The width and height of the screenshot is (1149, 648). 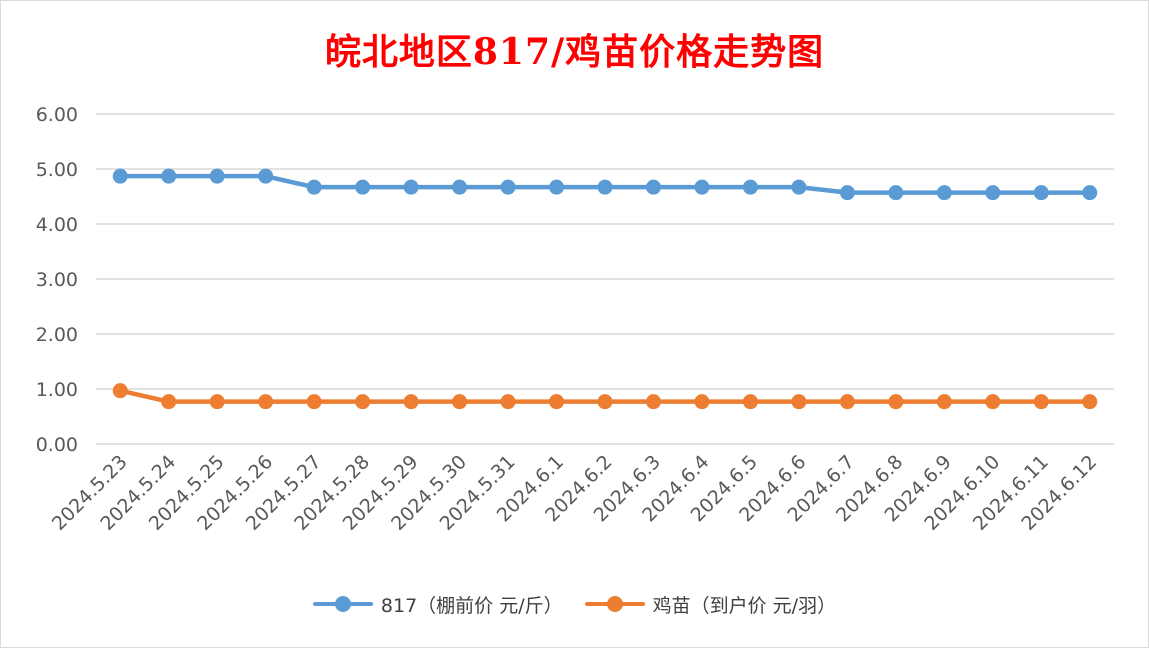 What do you see at coordinates (57, 280) in the screenshot?
I see `y-tick-label: 3.00` at bounding box center [57, 280].